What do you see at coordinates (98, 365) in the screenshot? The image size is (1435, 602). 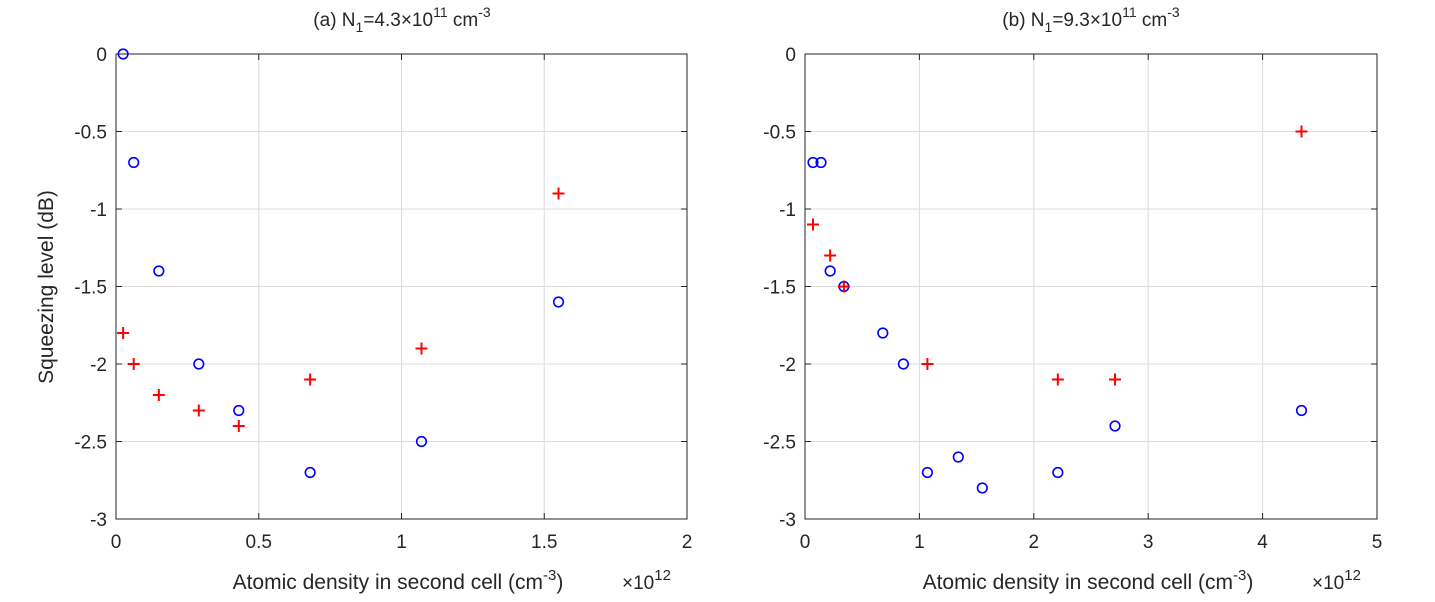 I see `panel-a-y-tick-label-4: -2` at bounding box center [98, 365].